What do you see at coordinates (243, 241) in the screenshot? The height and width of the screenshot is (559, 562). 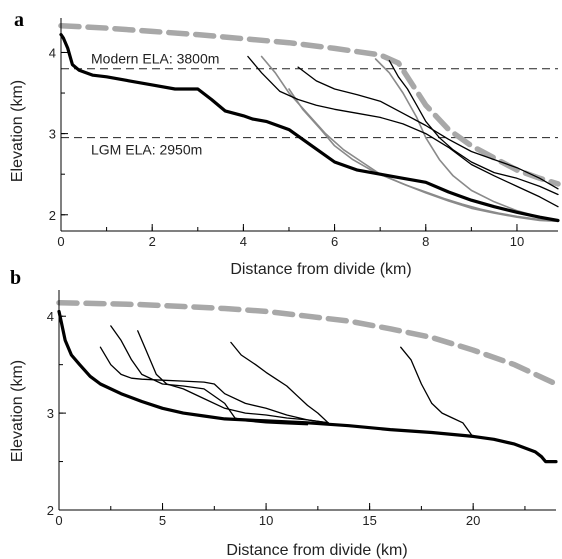 I see `x-tick-label: 4` at bounding box center [243, 241].